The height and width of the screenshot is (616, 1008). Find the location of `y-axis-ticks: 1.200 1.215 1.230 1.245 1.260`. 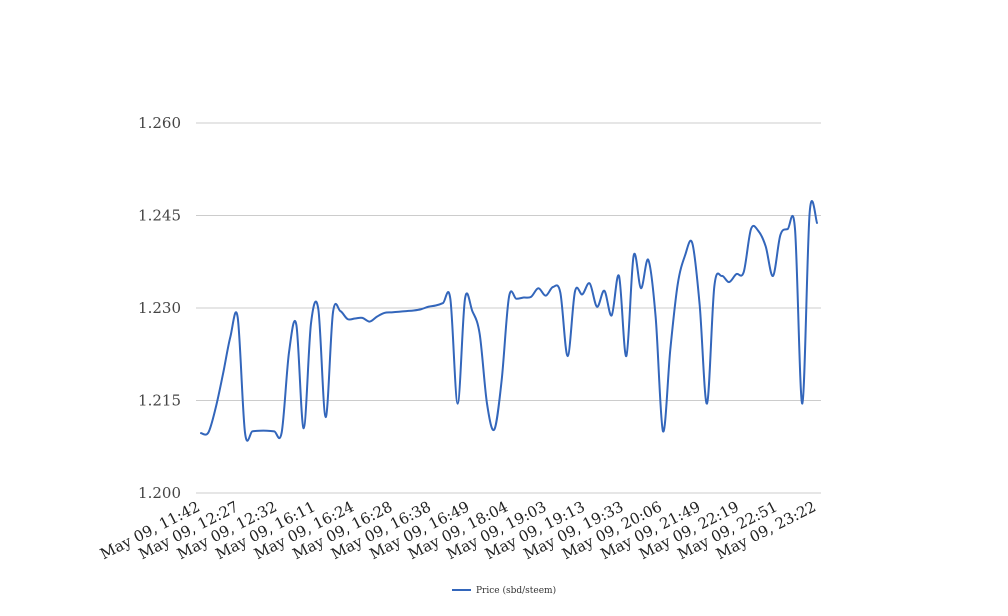

y-axis-ticks: 1.200 1.215 1.230 1.245 1.260 is located at coordinates (159, 308).